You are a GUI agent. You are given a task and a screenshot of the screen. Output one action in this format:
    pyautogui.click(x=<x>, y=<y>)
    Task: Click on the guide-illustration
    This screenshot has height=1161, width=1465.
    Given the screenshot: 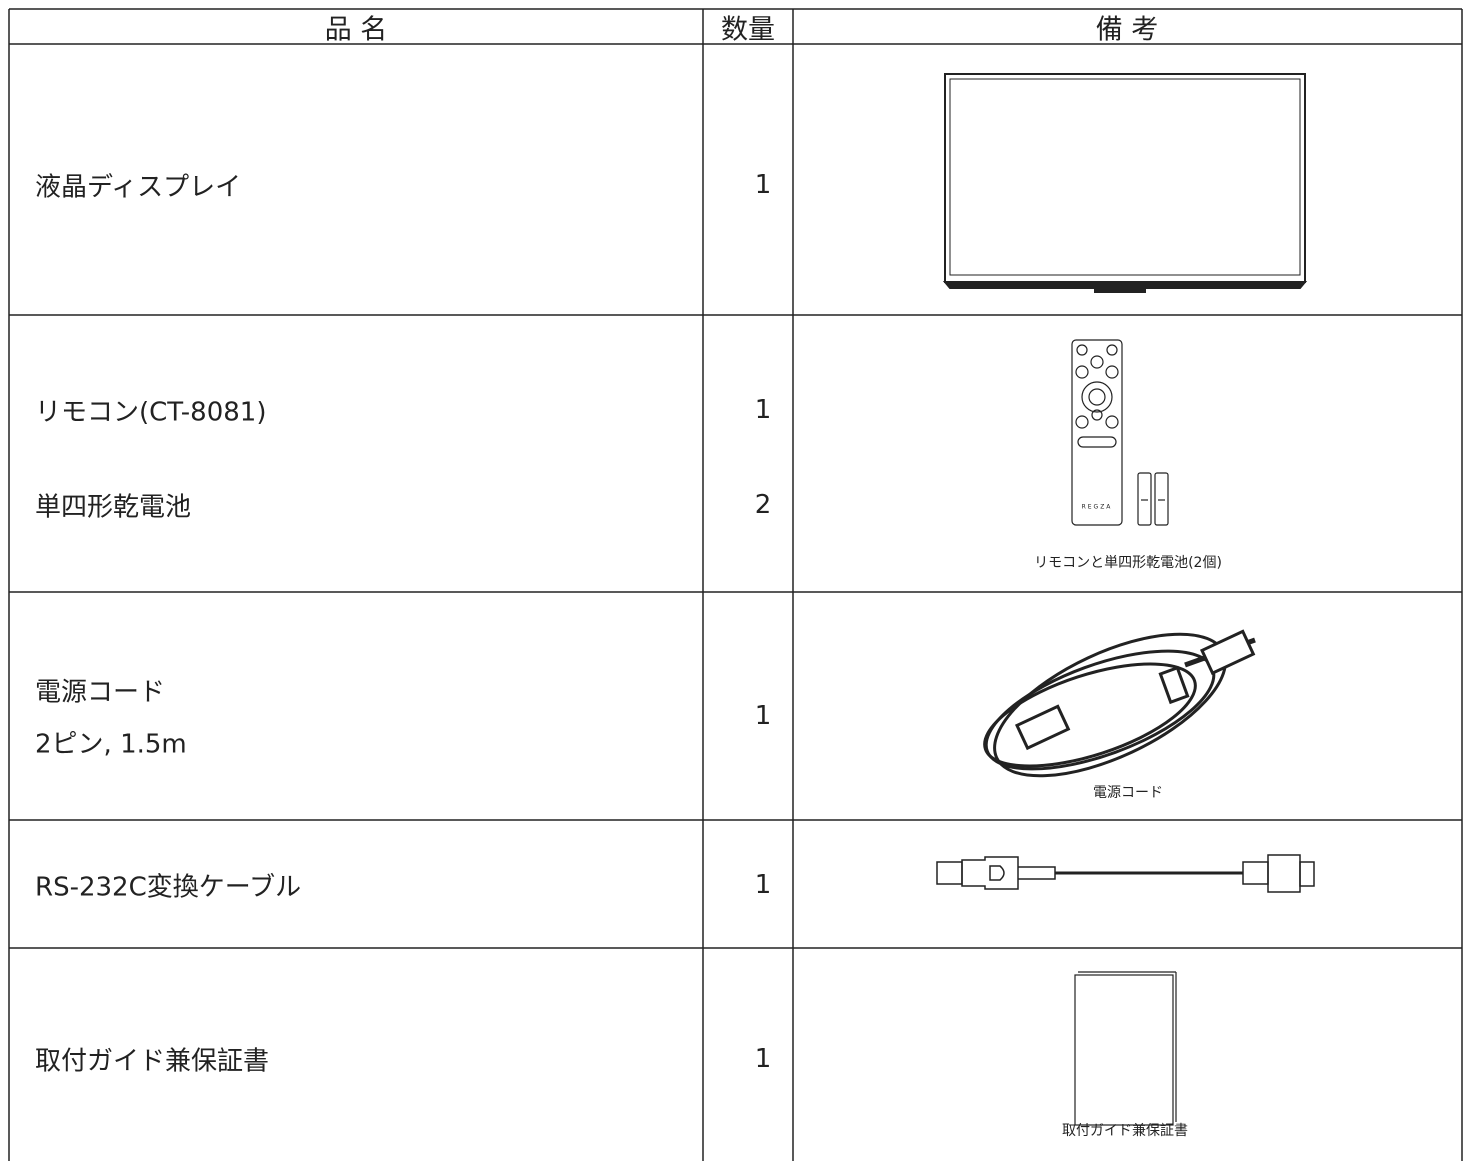 What is the action you would take?
    pyautogui.click(x=1125, y=1048)
    